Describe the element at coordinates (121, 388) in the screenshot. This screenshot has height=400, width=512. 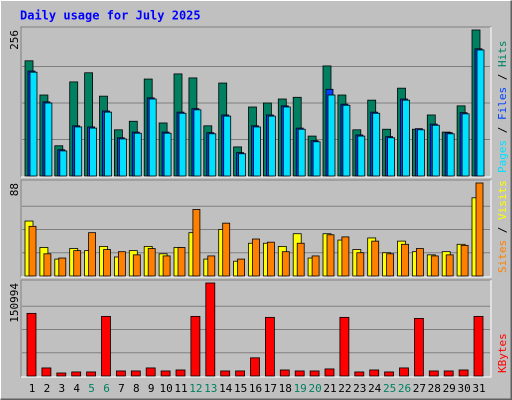
I see `x-tick-label: 7` at that location.